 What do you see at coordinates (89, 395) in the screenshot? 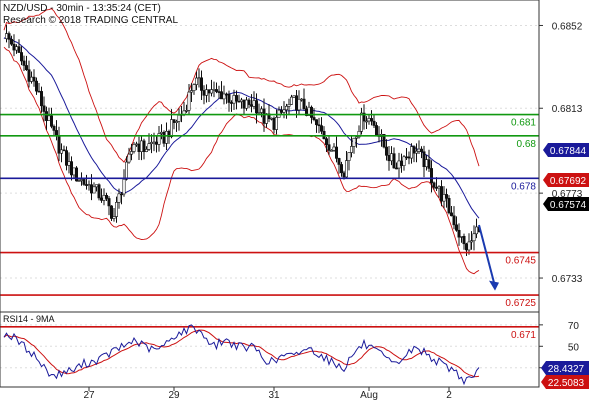
I see `x-axis-label: 27` at bounding box center [89, 395].